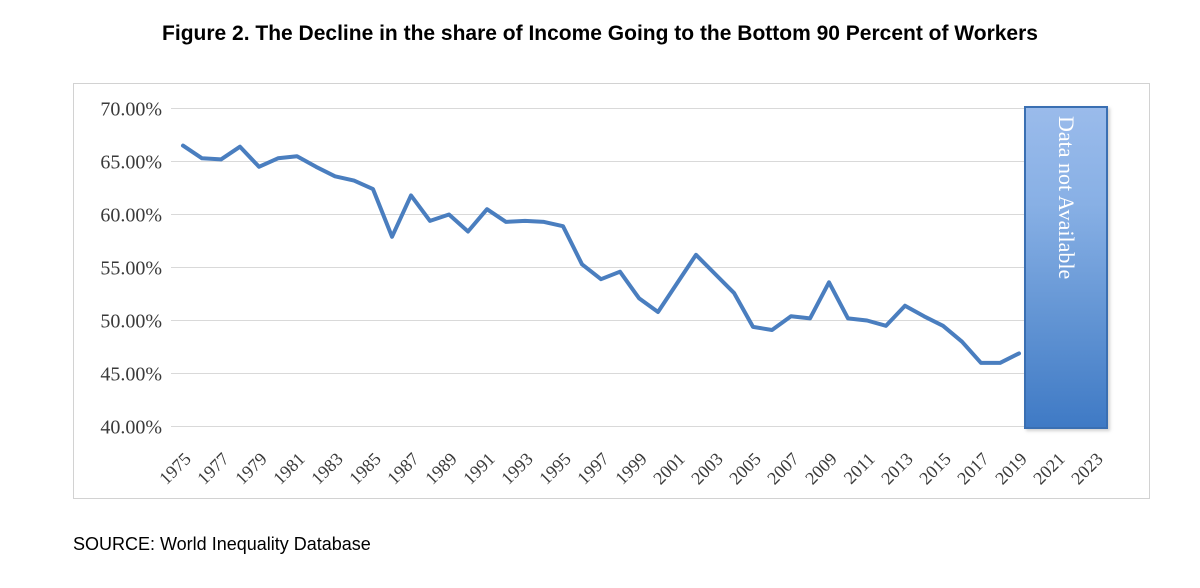  What do you see at coordinates (403, 469) in the screenshot?
I see `x-tick-label: 1987` at bounding box center [403, 469].